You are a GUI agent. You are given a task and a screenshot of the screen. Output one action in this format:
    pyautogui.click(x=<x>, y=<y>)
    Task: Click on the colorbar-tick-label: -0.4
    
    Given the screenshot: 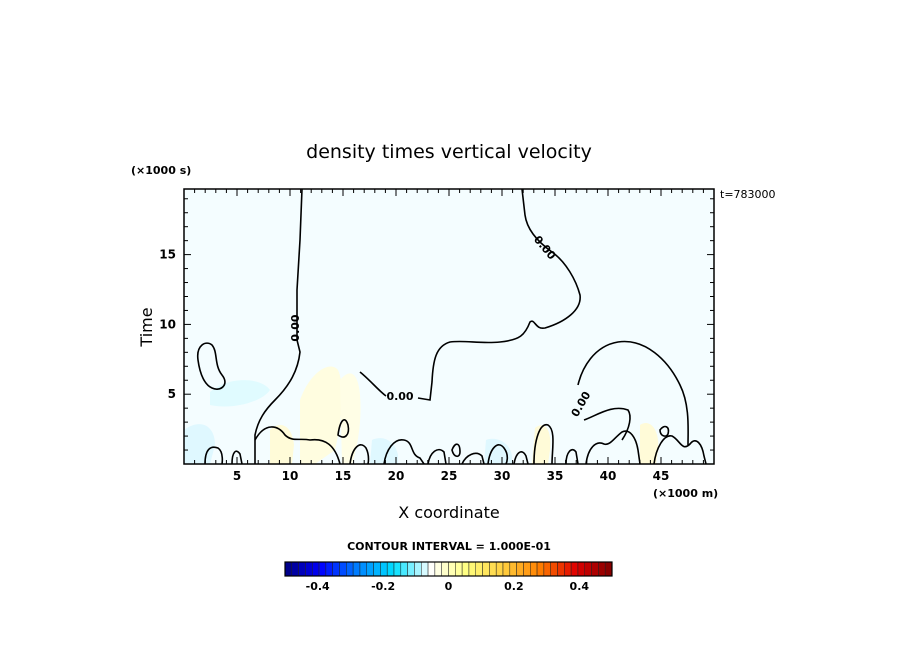 What is the action you would take?
    pyautogui.click(x=318, y=586)
    